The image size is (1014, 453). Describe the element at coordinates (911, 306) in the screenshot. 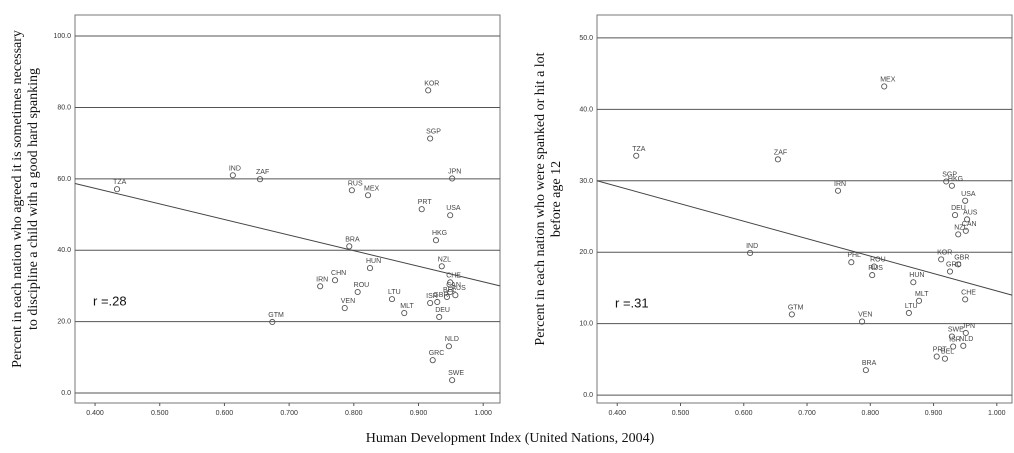

I see `point-label: LTU` at that location.